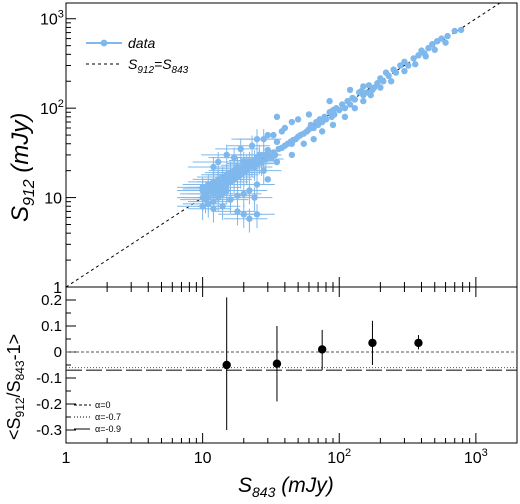 This screenshot has width=520, height=504. I want to click on y-tick-label-bottom: 0, so click(58, 352).